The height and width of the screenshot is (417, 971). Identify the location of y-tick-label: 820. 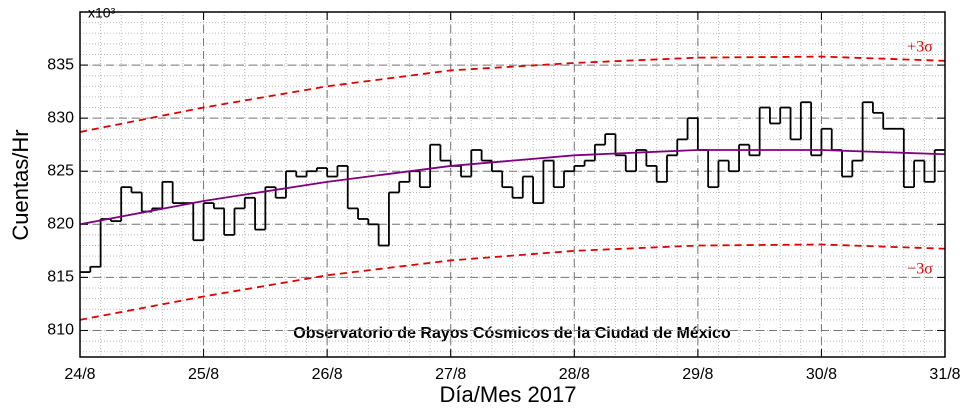
(60, 224).